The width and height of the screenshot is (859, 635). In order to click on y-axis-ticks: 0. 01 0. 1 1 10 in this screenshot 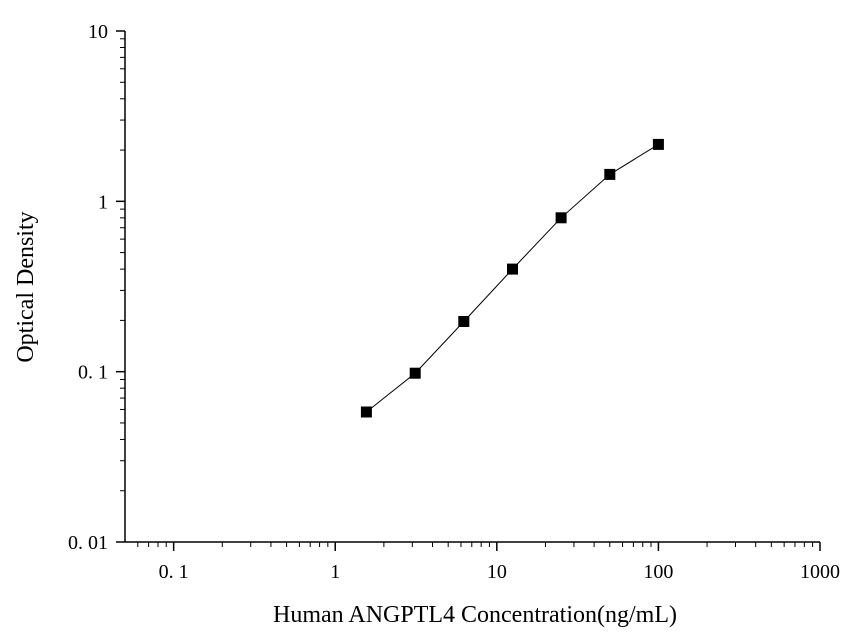, I will do `click(96, 287)`.